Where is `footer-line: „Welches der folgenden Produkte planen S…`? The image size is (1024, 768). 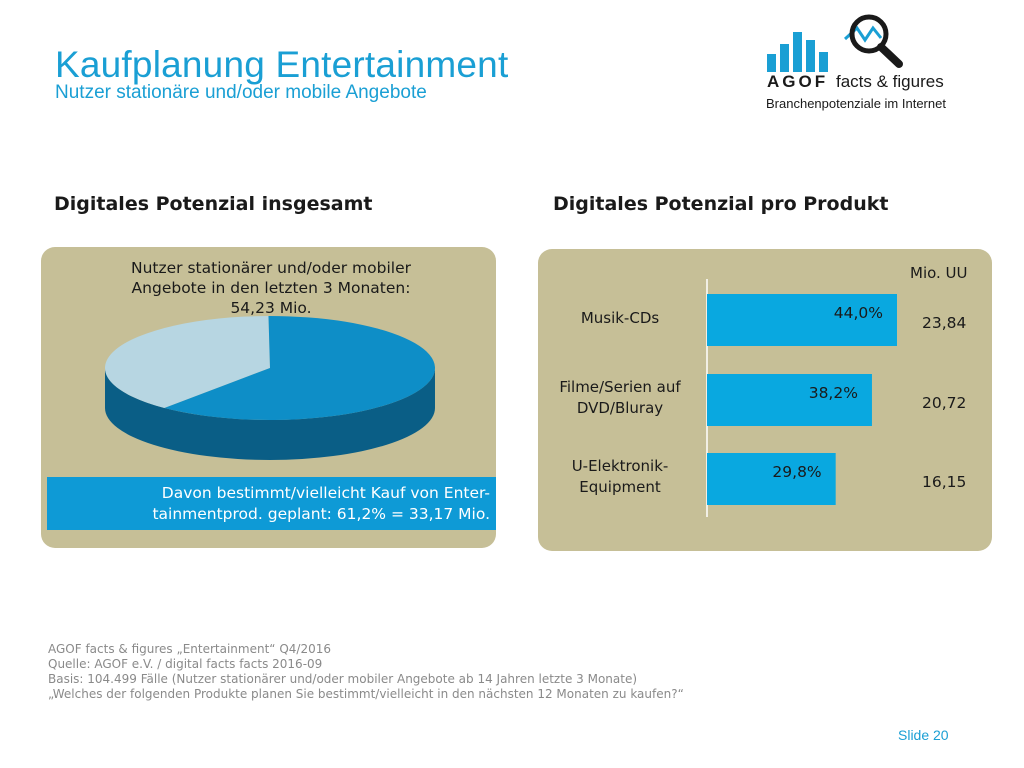 footer-line: „Welches der folgenden Produkte planen S… is located at coordinates (366, 694).